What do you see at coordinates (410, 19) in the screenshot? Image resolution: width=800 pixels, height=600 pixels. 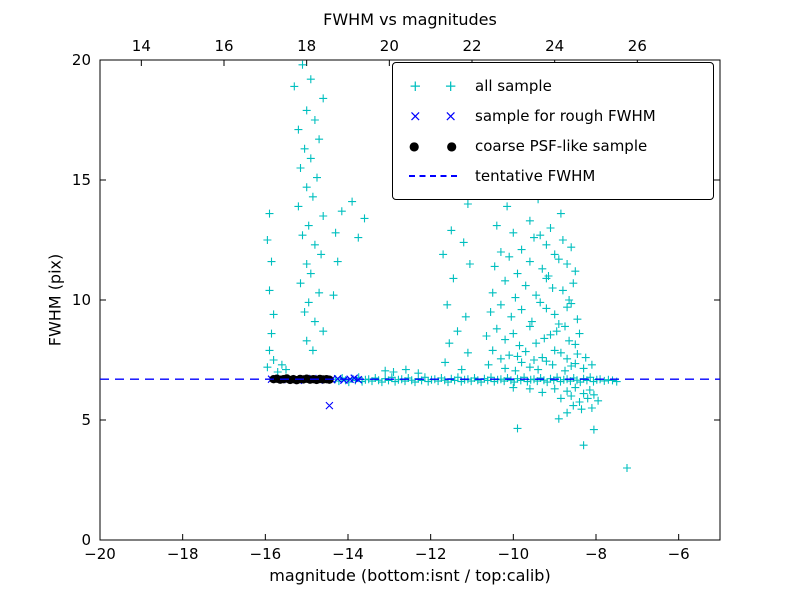 I see `chart-title: FWHM vs magnitudes` at bounding box center [410, 19].